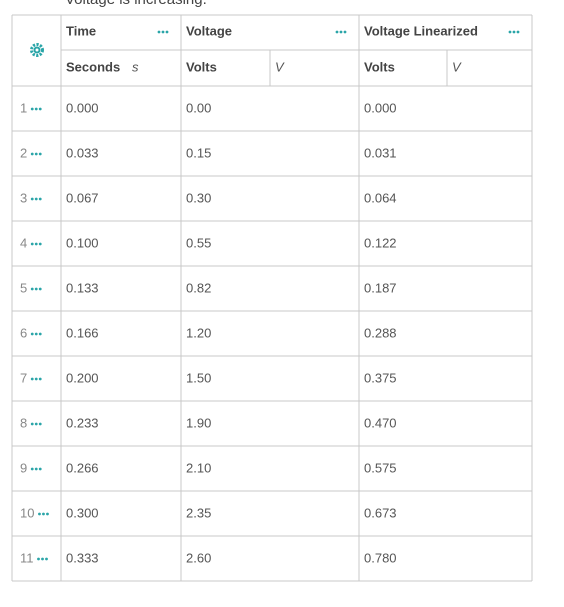  Describe the element at coordinates (198, 197) in the screenshot. I see `cell: 0.30` at that location.